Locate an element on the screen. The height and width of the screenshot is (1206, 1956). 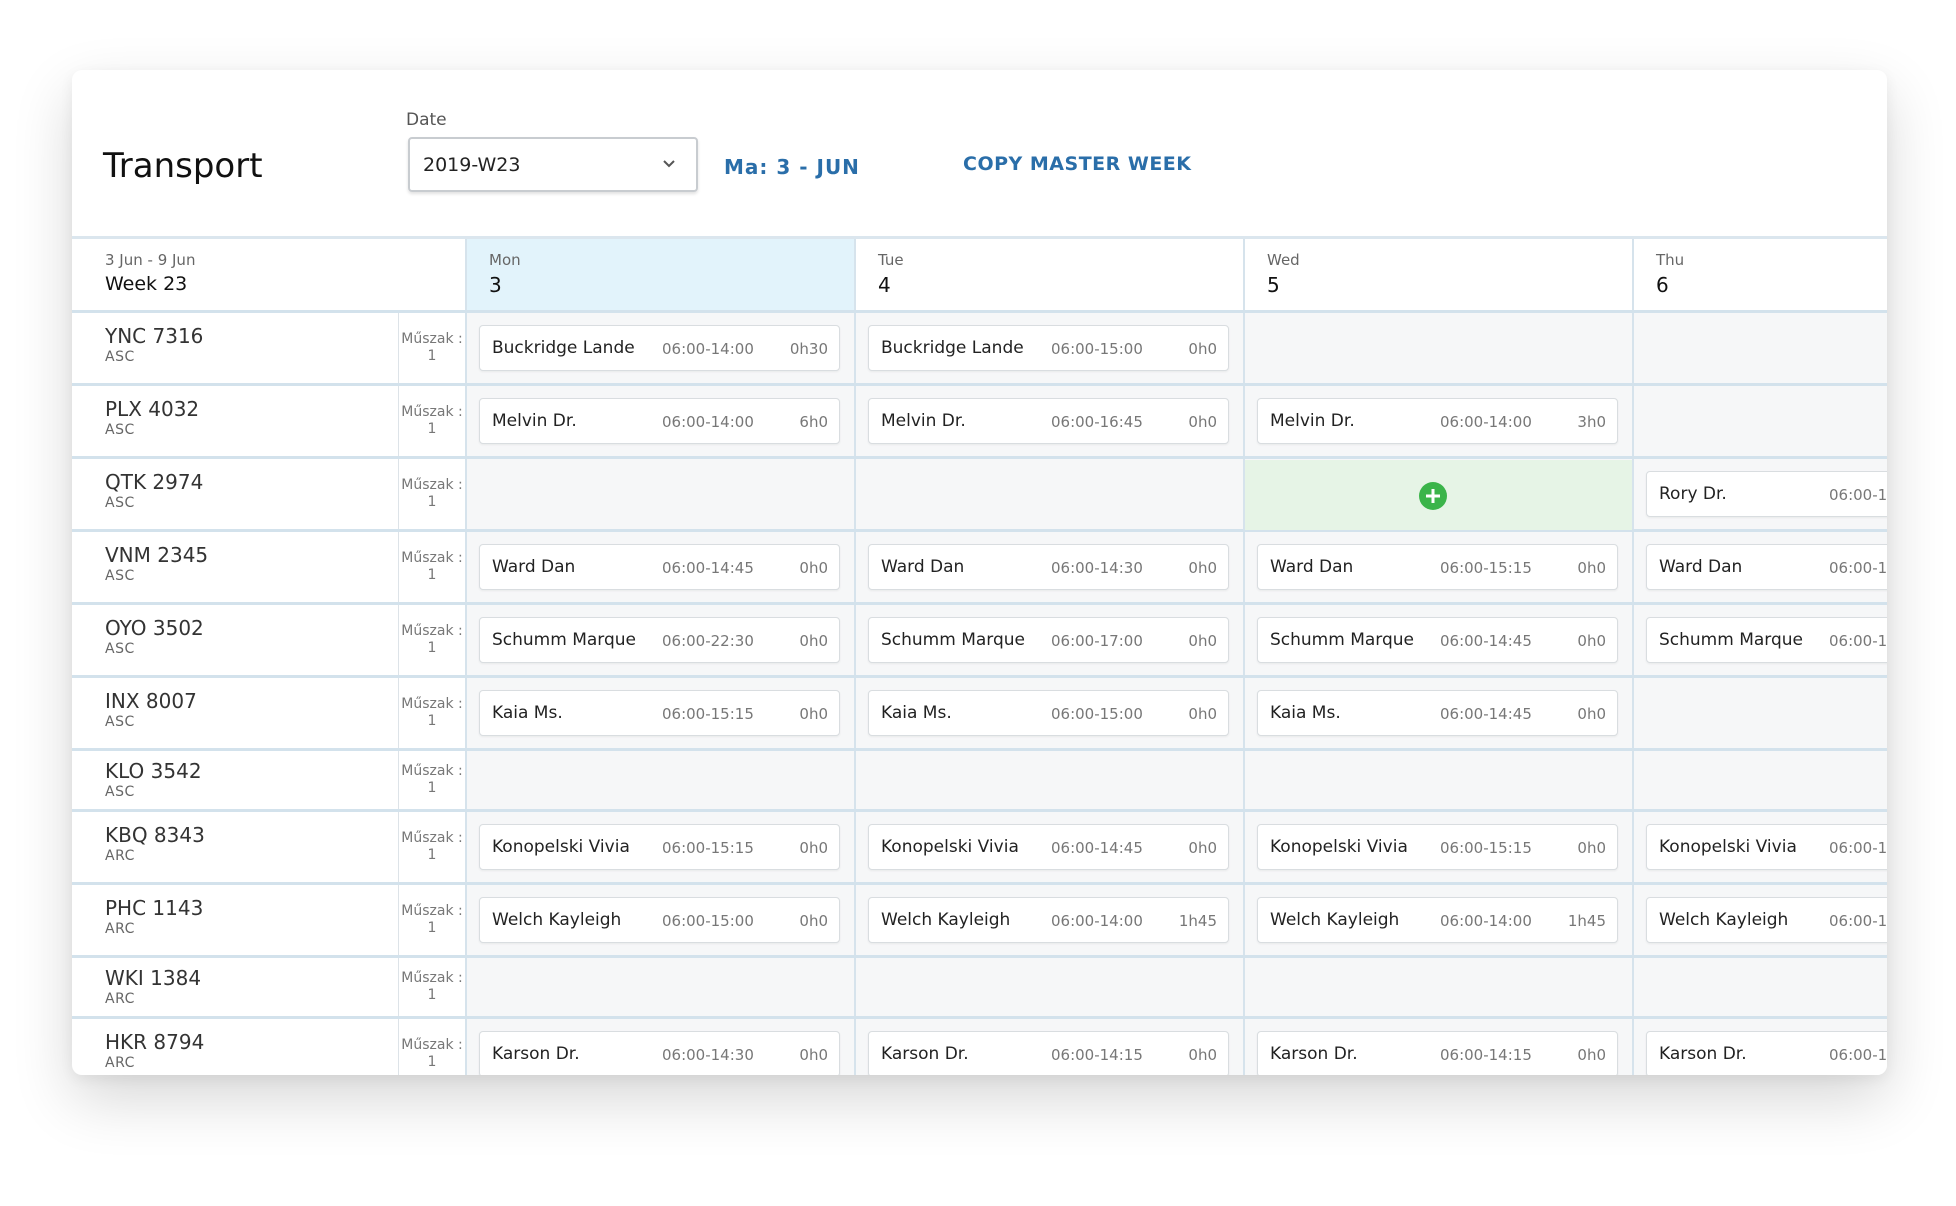
shift-card: Kaia Ms. 06:00-15:15 0h0 is located at coordinates (659, 713).